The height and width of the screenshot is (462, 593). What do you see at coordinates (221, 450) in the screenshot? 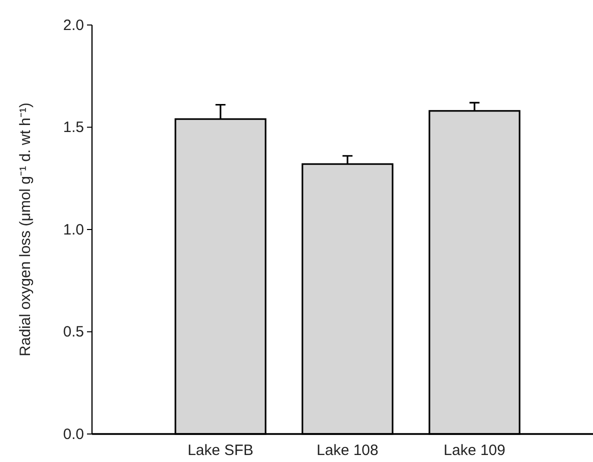
I see `x-tick-label: Lake SFB` at bounding box center [221, 450].